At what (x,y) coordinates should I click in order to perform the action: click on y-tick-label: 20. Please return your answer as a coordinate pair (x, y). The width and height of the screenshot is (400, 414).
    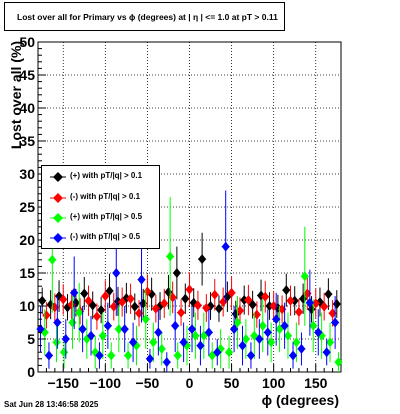
    Looking at the image, I should click on (27, 240).